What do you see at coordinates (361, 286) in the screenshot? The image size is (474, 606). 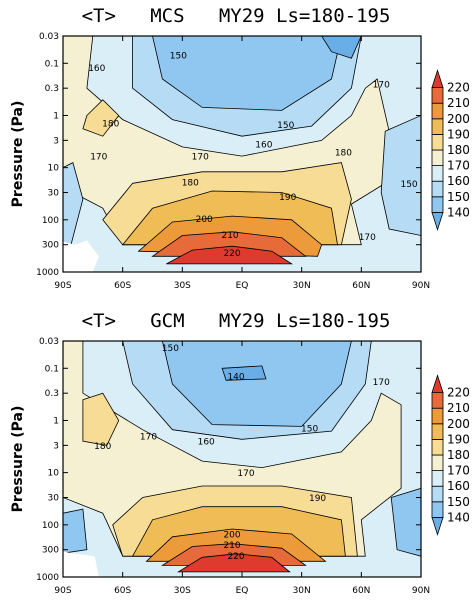 I see `x-tick-label-1-5: 60N` at bounding box center [361, 286].